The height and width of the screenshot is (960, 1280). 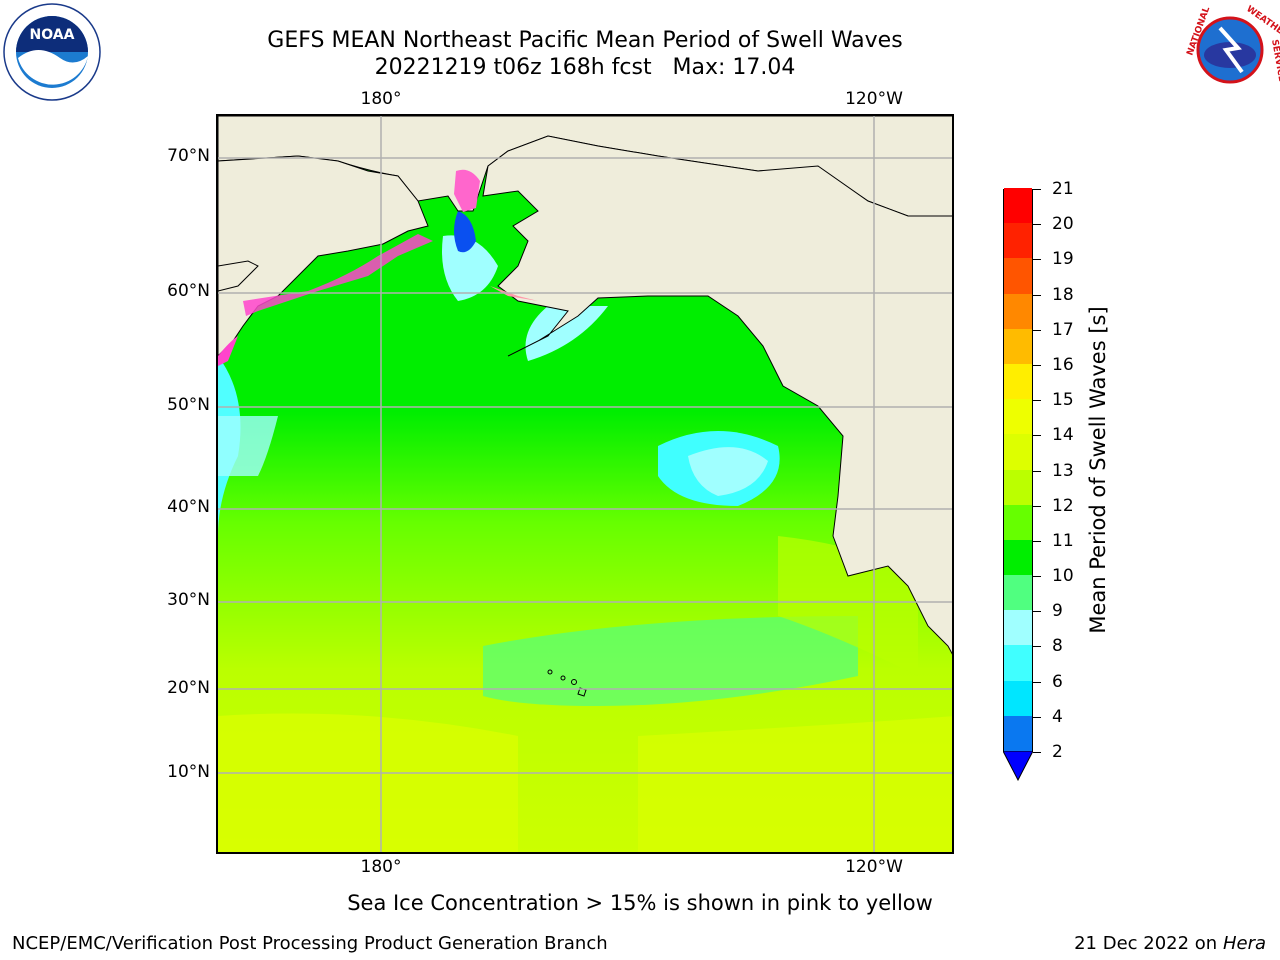 What do you see at coordinates (1146, 943) in the screenshot?
I see `date-text: 21 Dec 2022 on` at bounding box center [1146, 943].